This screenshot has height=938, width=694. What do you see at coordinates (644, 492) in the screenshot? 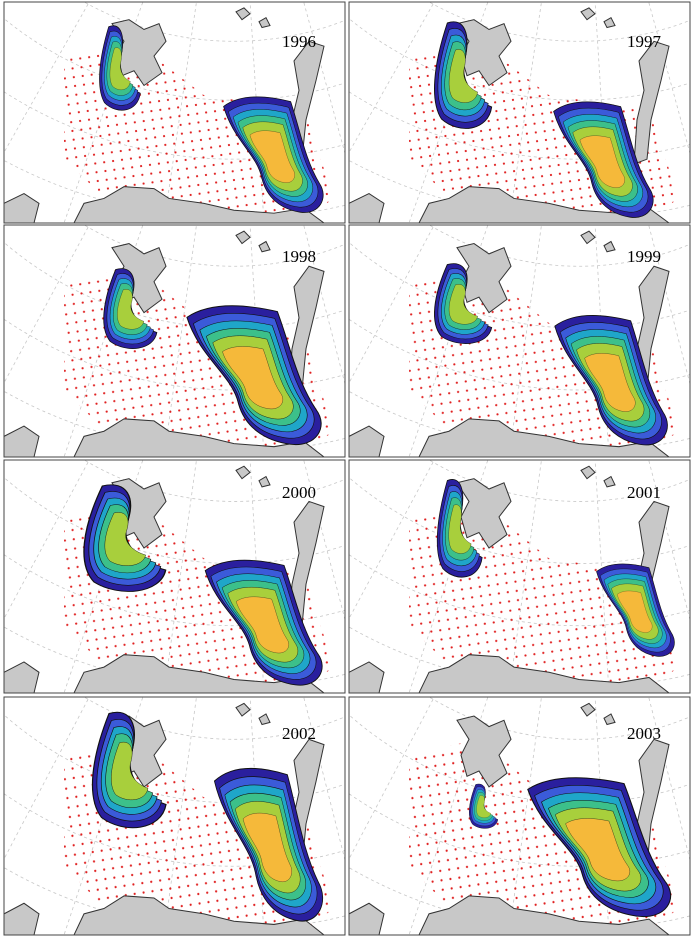
I see `panel-year: 2001` at bounding box center [644, 492].